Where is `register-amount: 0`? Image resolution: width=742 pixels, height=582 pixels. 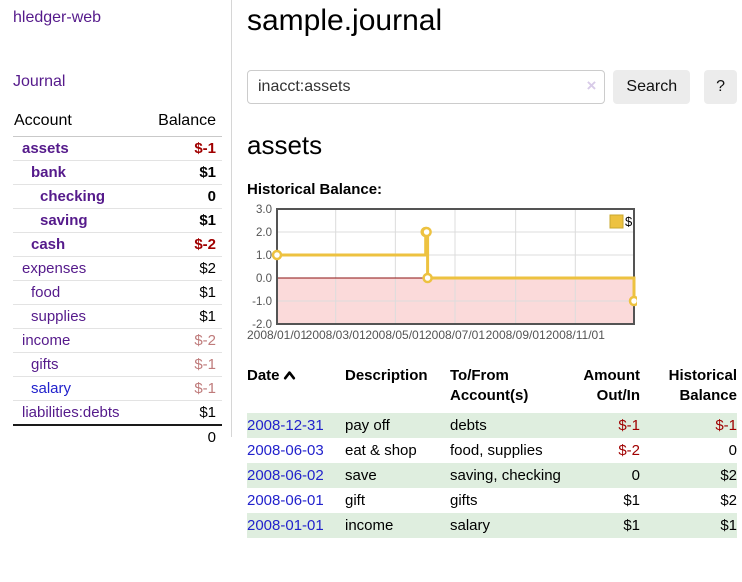 register-amount: 0 is located at coordinates (635, 475).